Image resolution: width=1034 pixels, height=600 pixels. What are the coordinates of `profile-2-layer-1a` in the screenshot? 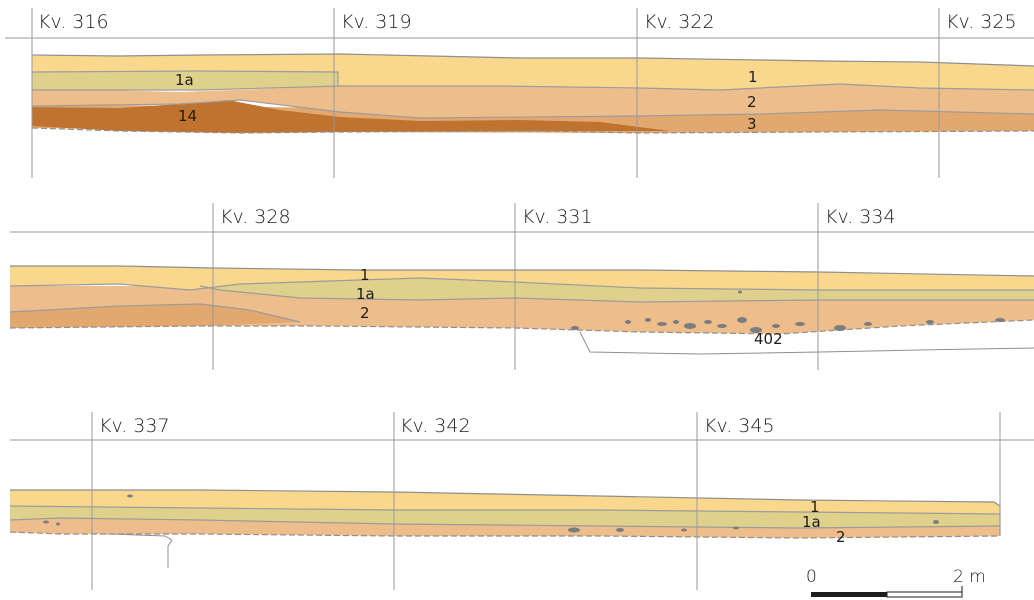 It's located at (617, 290).